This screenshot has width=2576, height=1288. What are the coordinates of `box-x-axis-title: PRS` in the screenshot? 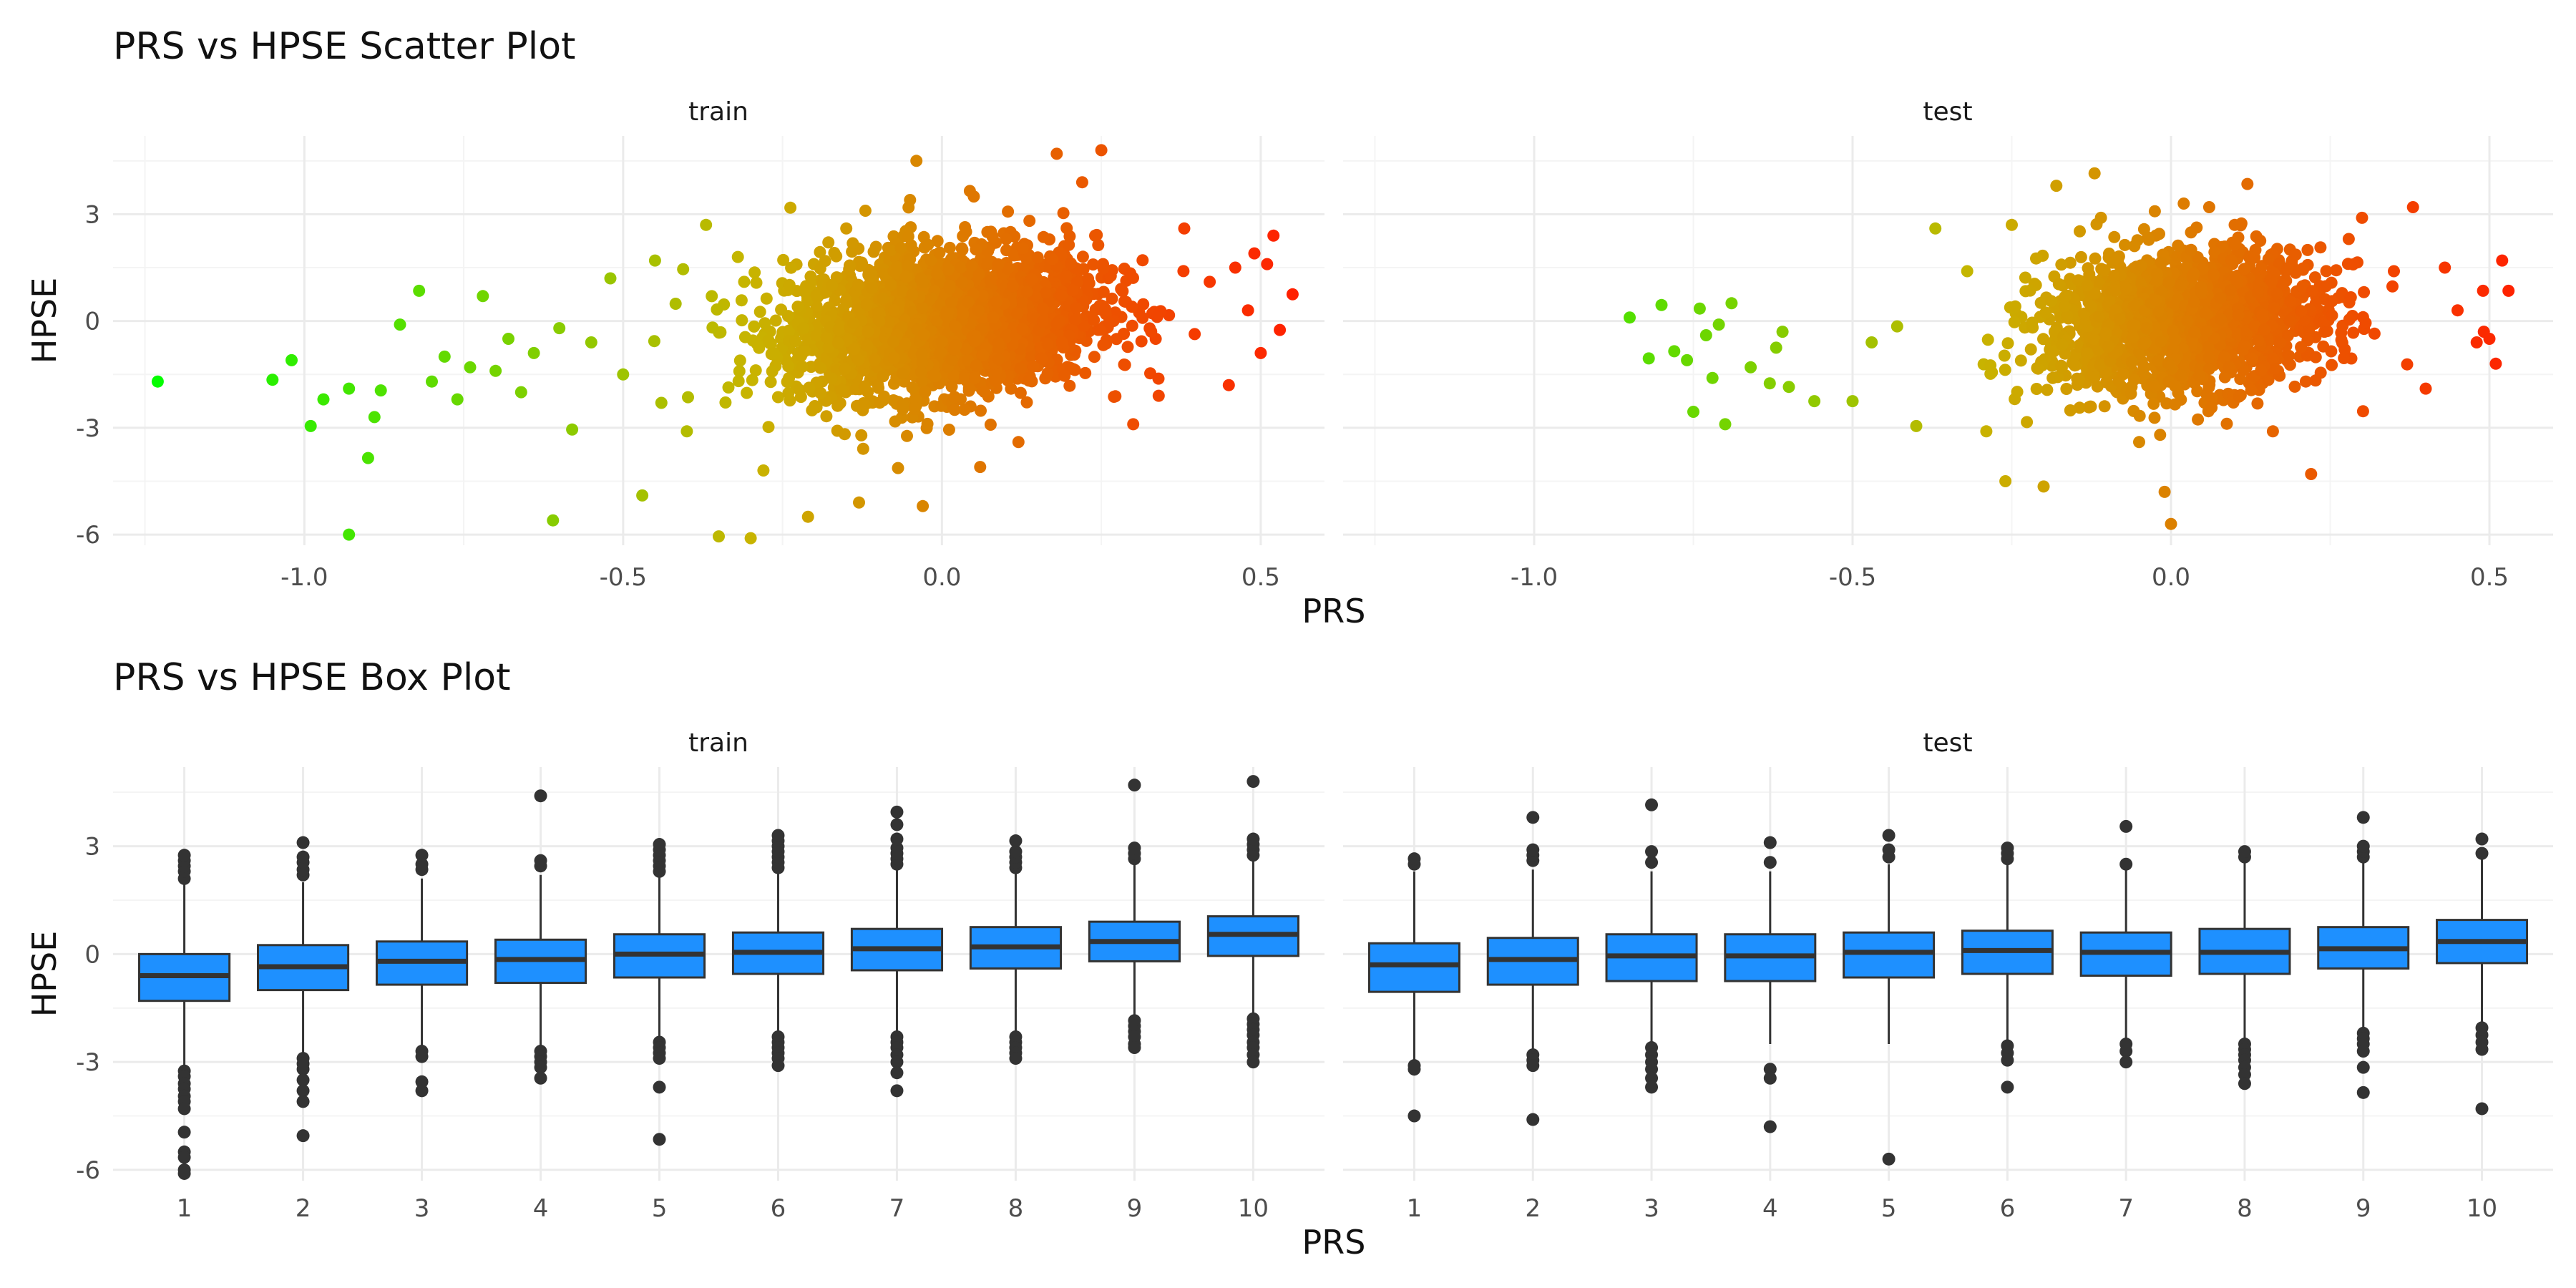 It's located at (1334, 1242).